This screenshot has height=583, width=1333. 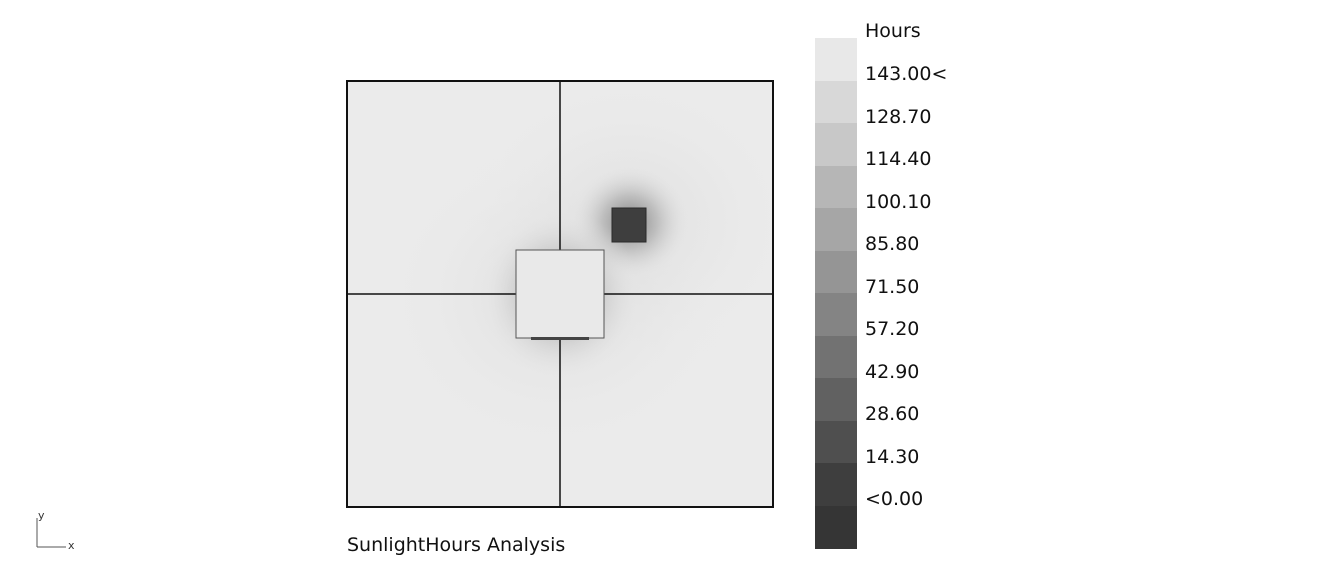 I want to click on axis-gizmo: y x, so click(x=59, y=530).